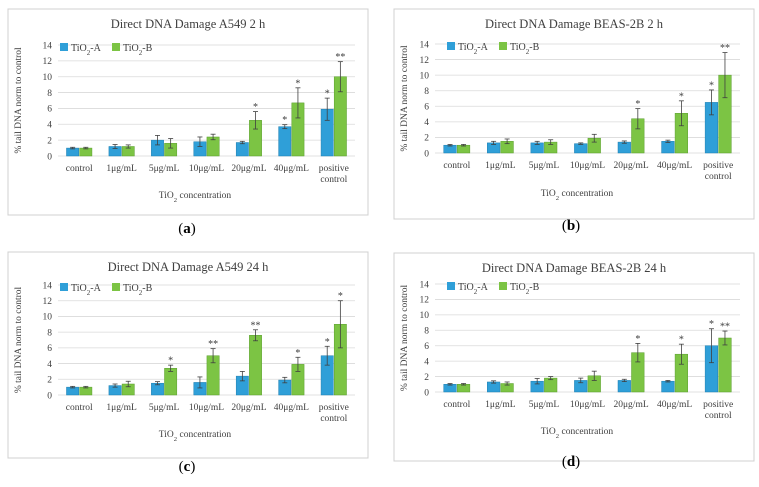  I want to click on y-tick-label: 10, so click(425, 316).